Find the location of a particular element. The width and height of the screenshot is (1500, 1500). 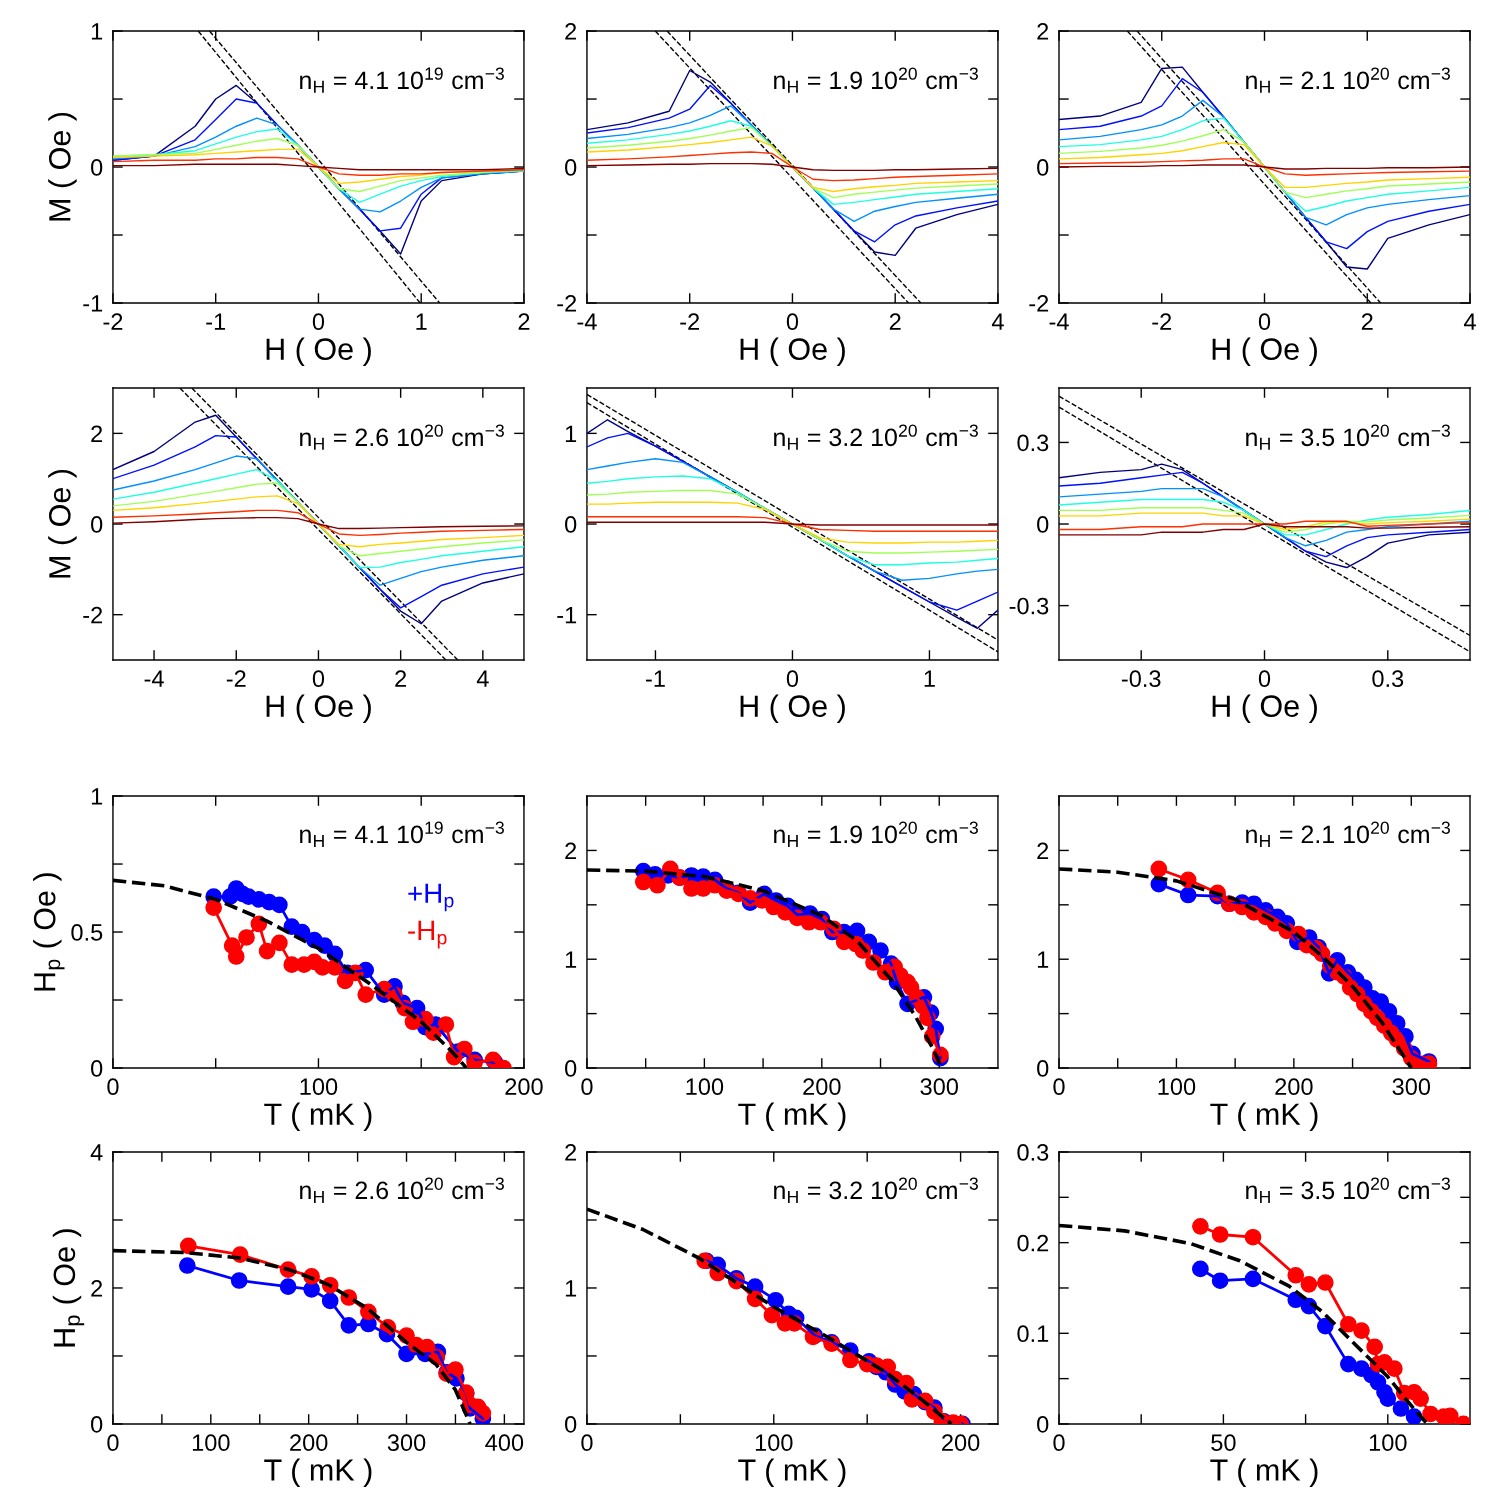

y-tick-label: -0.3 is located at coordinates (1029, 606).